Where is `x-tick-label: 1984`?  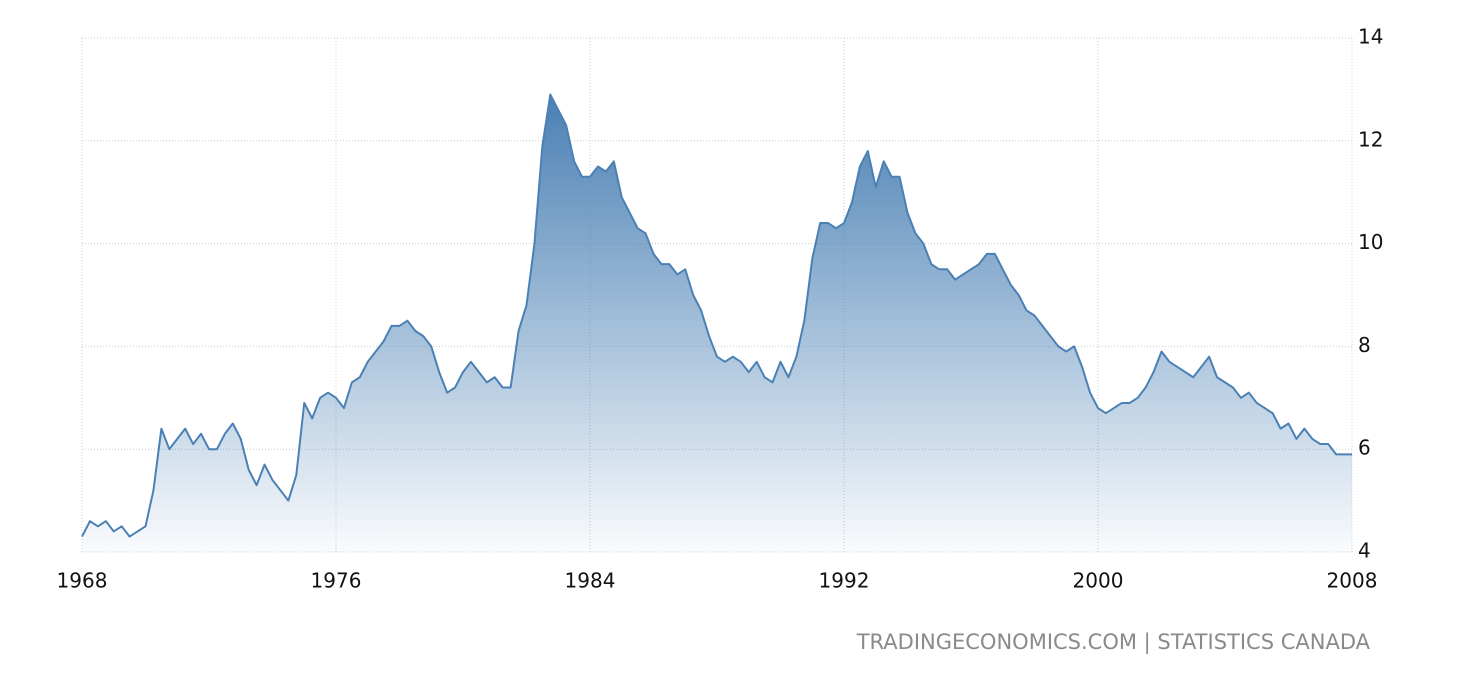 x-tick-label: 1984 is located at coordinates (590, 581).